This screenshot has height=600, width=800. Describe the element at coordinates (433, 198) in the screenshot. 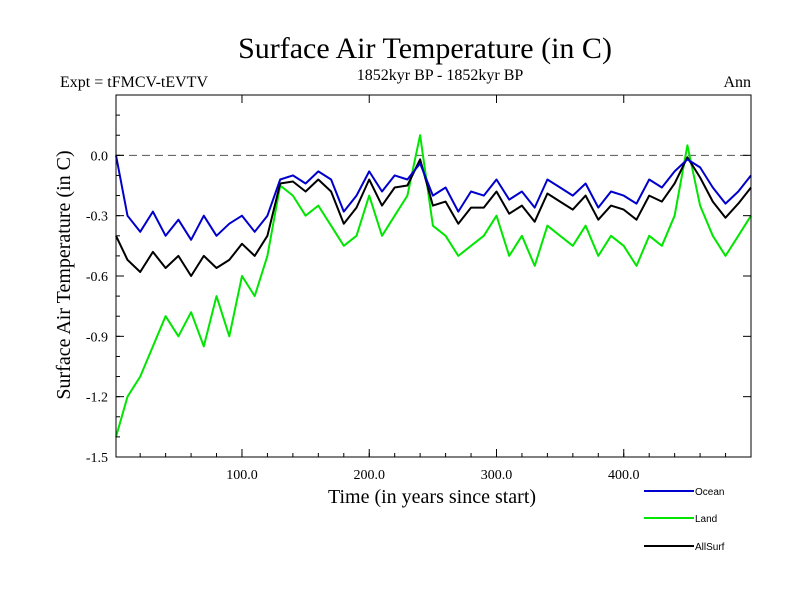

I see `series-line-ocean` at that location.